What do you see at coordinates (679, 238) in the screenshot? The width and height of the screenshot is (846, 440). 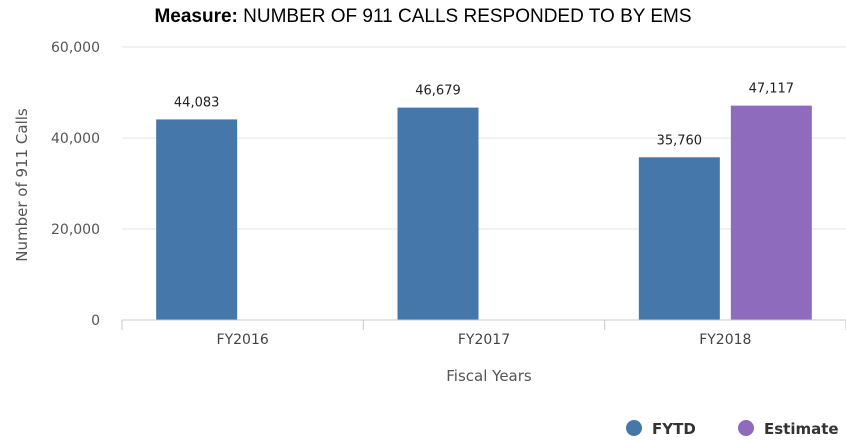 I see `bar-fytd-fy2018` at bounding box center [679, 238].